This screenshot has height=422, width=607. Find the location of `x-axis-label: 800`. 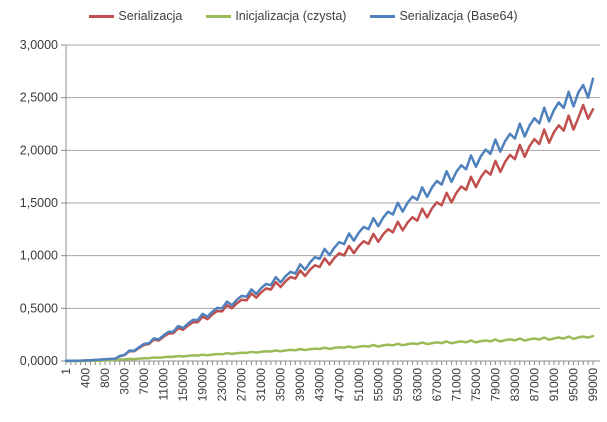

x-axis-label: 800 is located at coordinates (105, 378).